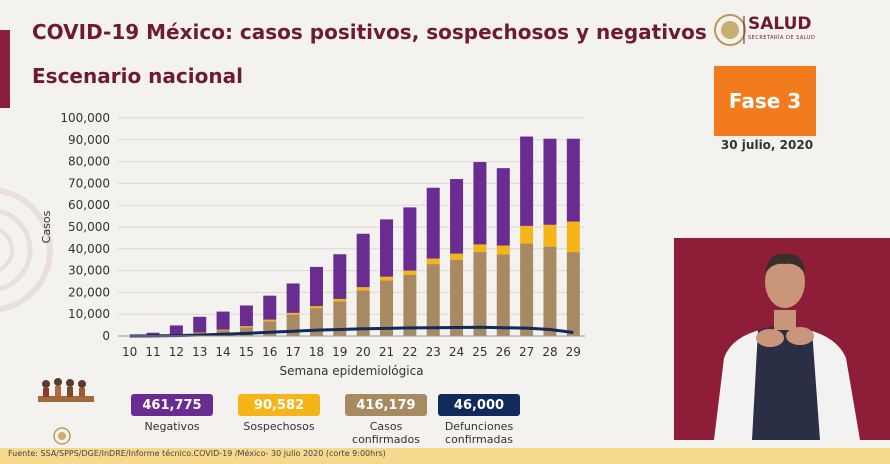  I want to click on y-tick-label: 50,000, so click(89, 227).